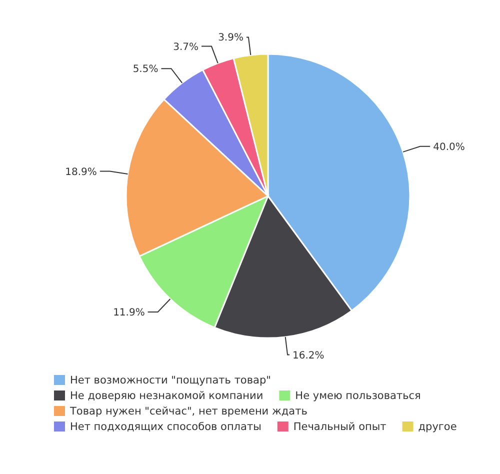 The width and height of the screenshot is (500, 474). Describe the element at coordinates (308, 356) in the screenshot. I see `data-label: 16.2%` at that location.